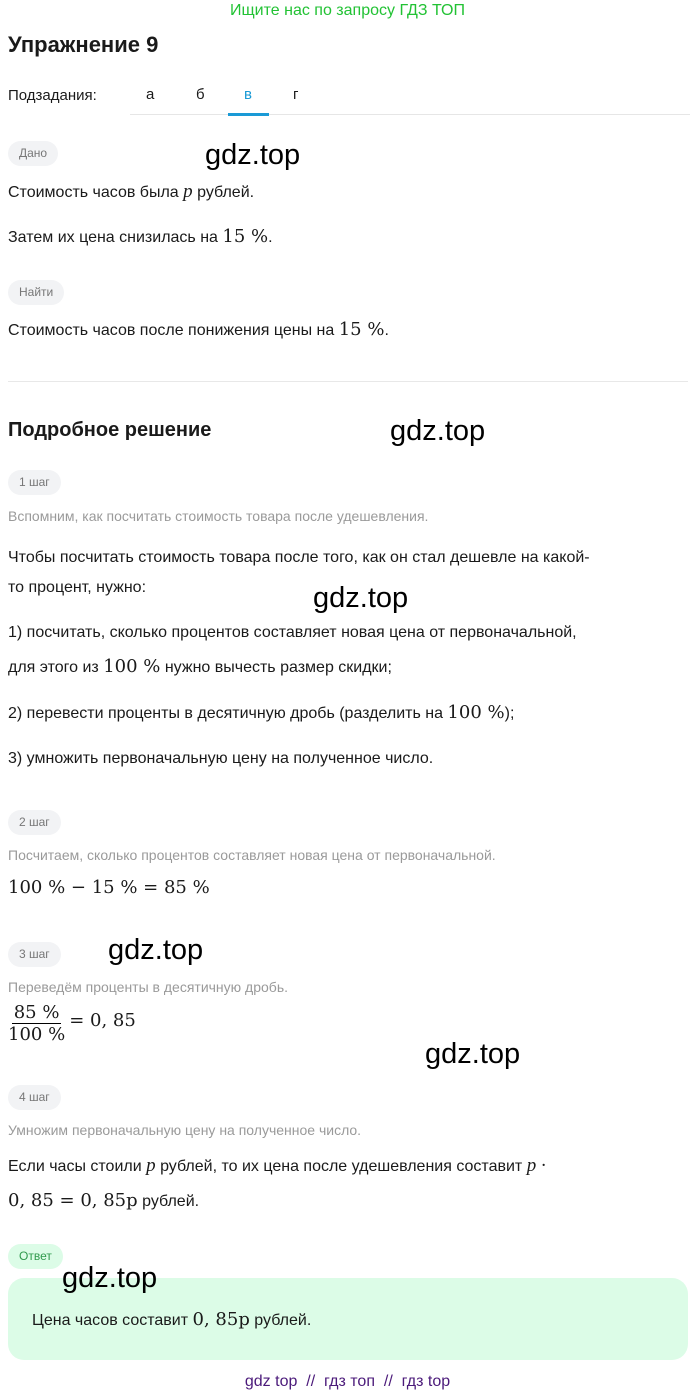 This screenshot has width=695, height=1398. Describe the element at coordinates (150, 94) in the screenshot. I see `tab-a: а` at that location.